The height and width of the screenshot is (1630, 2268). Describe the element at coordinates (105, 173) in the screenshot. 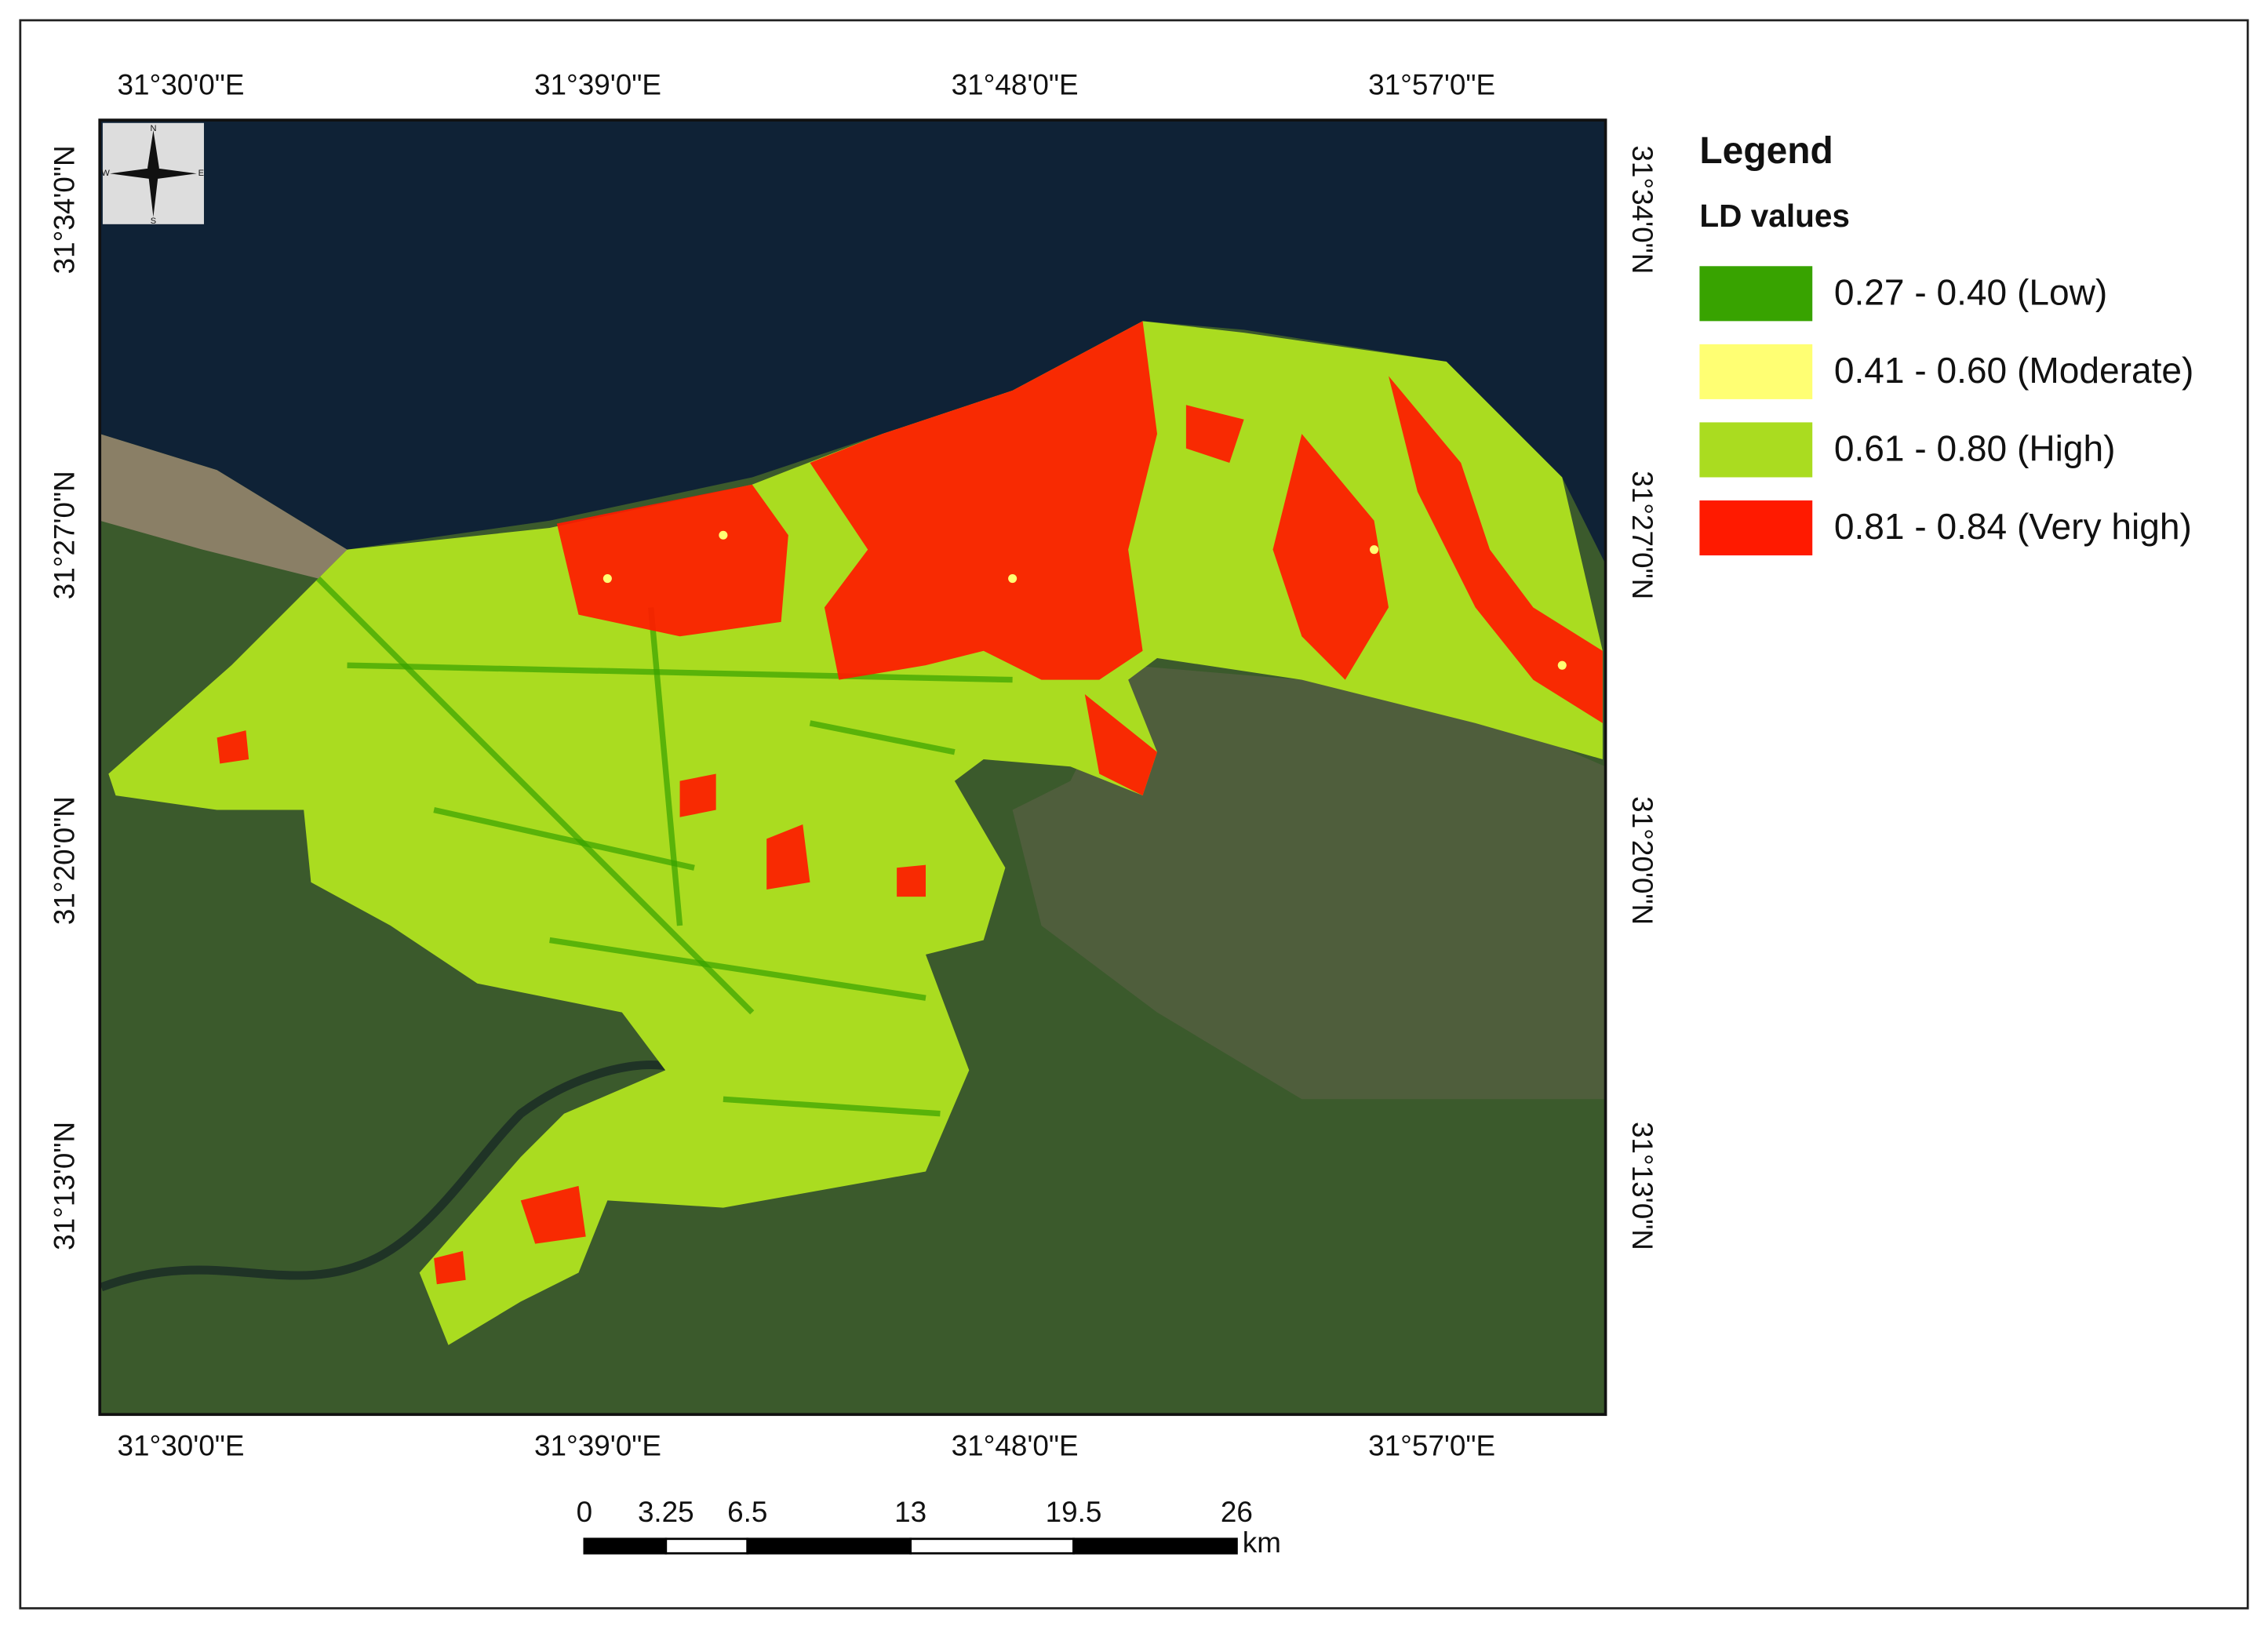

I see `compass-letter: W` at that location.